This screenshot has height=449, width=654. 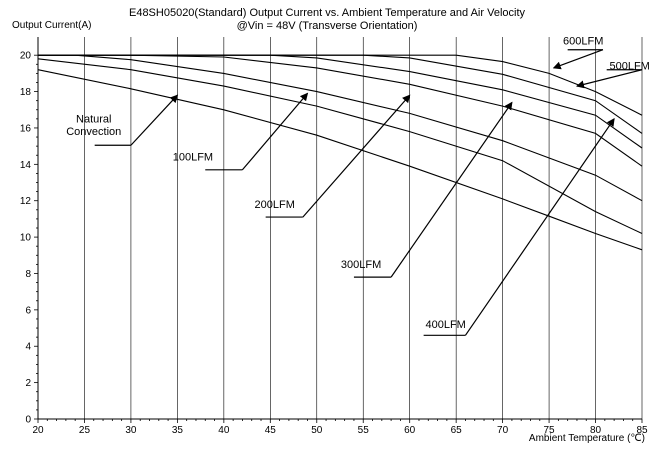 I want to click on y-axis-label: Output Current(A), so click(x=52, y=25).